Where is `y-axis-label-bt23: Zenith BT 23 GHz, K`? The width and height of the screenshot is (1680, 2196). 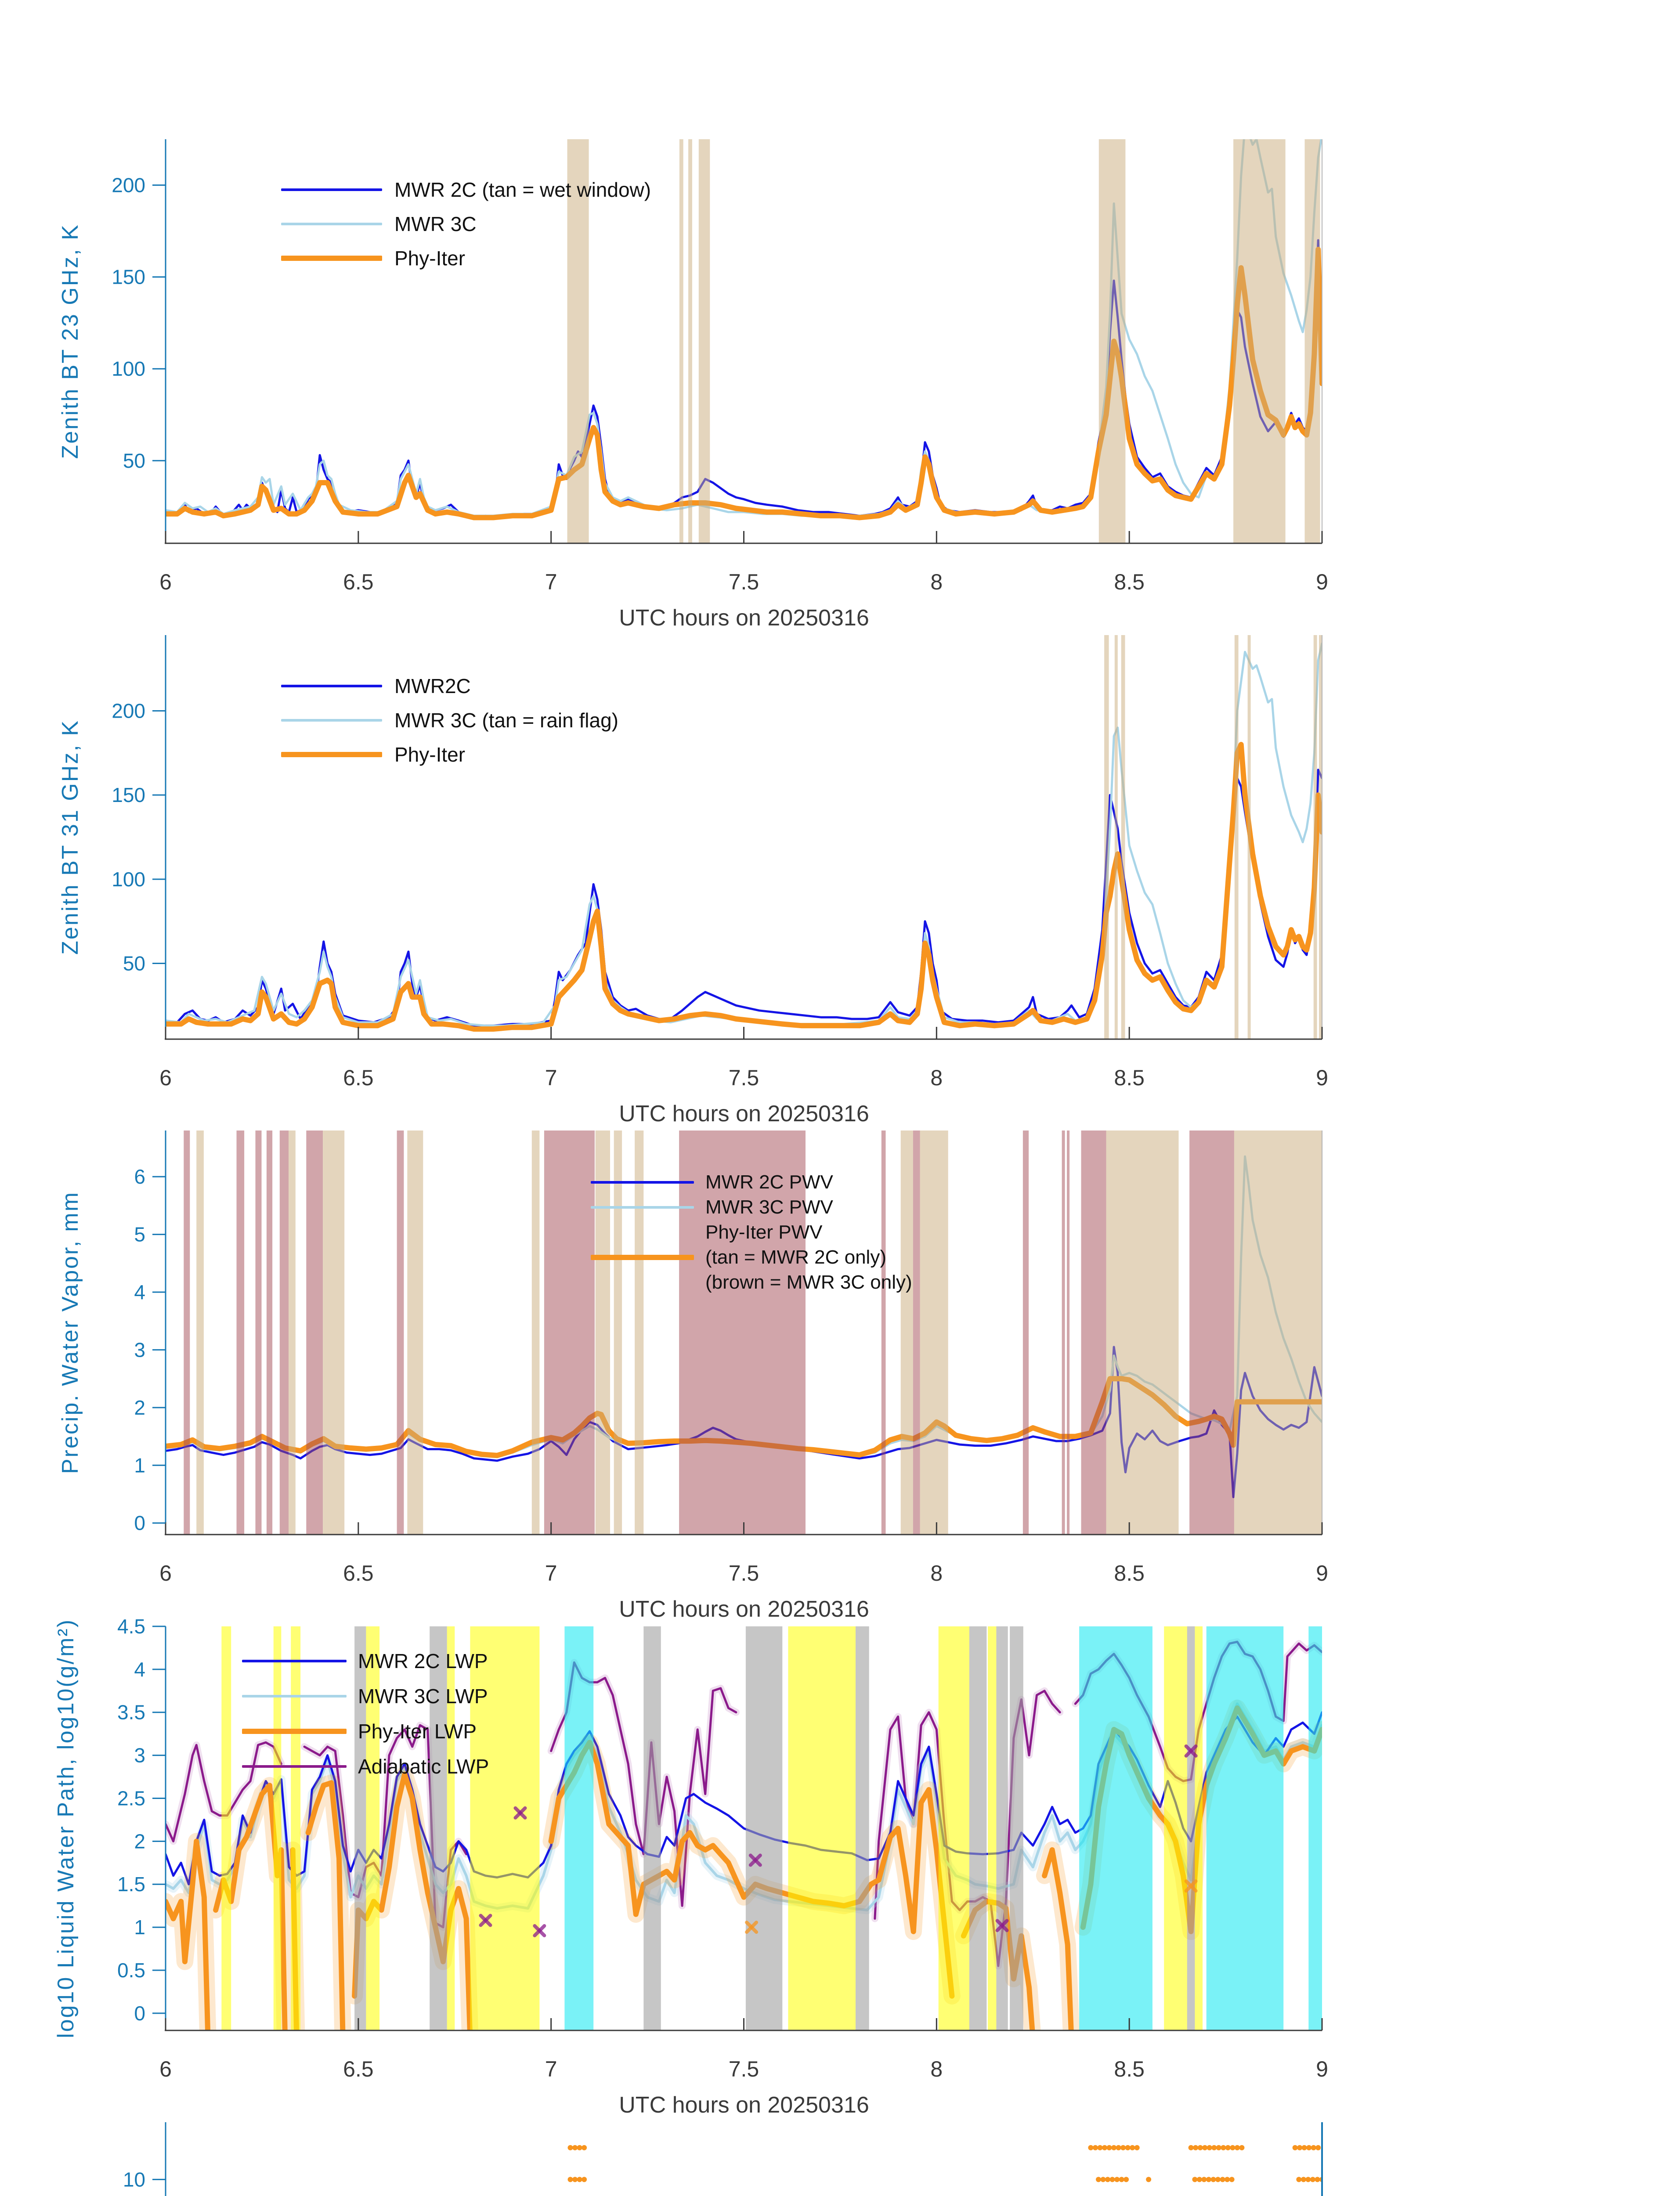
y-axis-label-bt23: Zenith BT 23 GHz, K is located at coordinates (70, 341).